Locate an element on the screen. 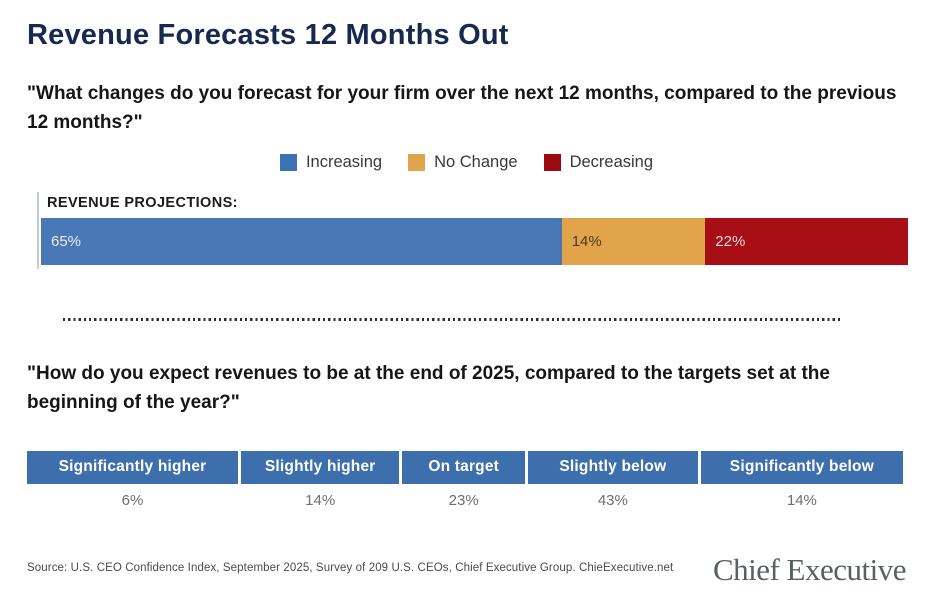  dotted-divider is located at coordinates (453, 319).